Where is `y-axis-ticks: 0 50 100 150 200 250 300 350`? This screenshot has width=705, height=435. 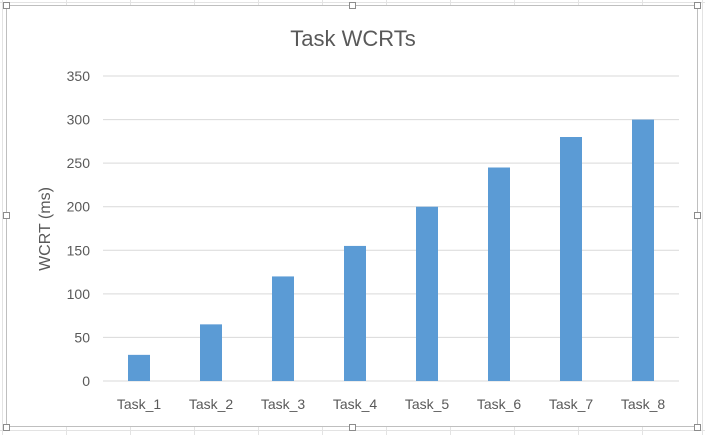
y-axis-ticks: 0 50 100 150 200 250 300 350 is located at coordinates (79, 228).